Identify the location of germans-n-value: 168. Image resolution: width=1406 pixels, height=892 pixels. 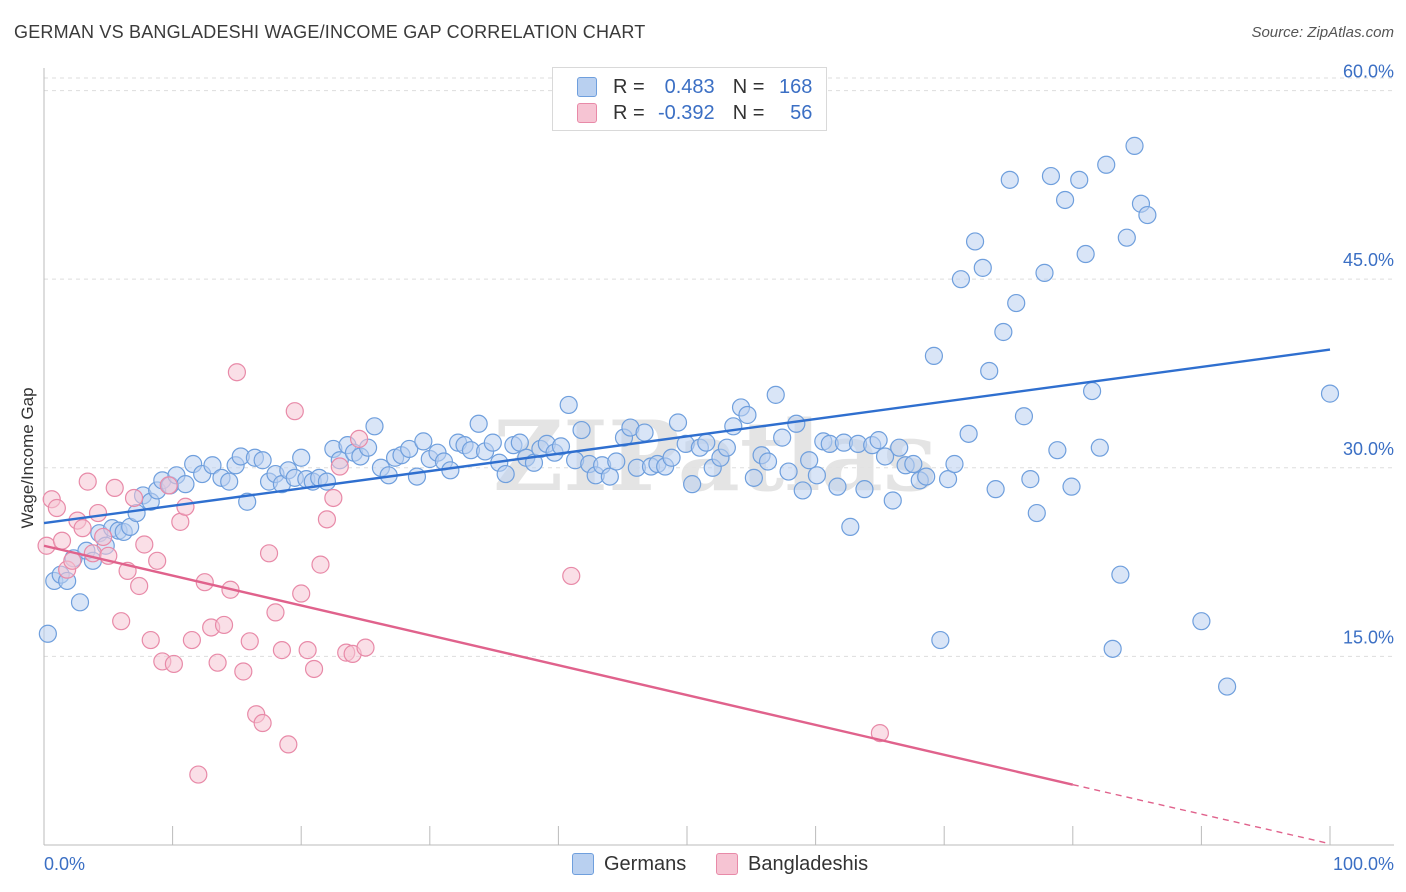
(796, 86).